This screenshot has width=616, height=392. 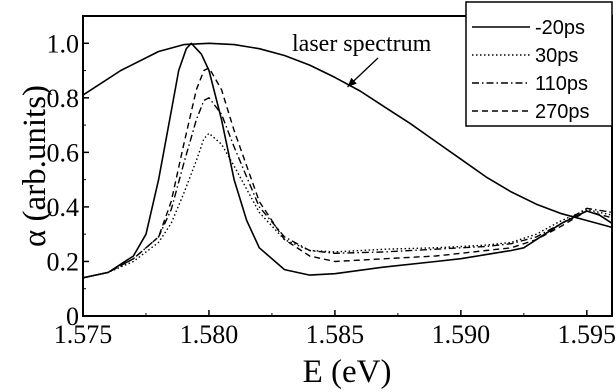 What do you see at coordinates (560, 28) in the screenshot?
I see `legend-label: -20ps` at bounding box center [560, 28].